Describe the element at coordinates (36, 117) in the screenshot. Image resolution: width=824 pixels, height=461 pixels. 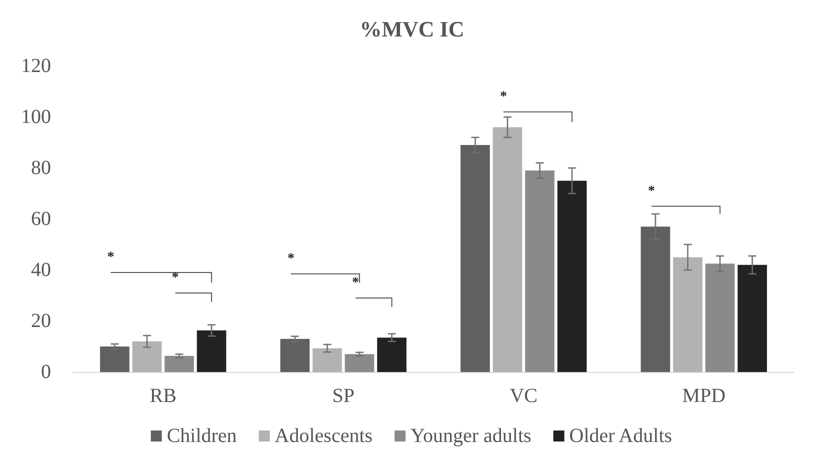
I see `y-tick-label: 100` at that location.